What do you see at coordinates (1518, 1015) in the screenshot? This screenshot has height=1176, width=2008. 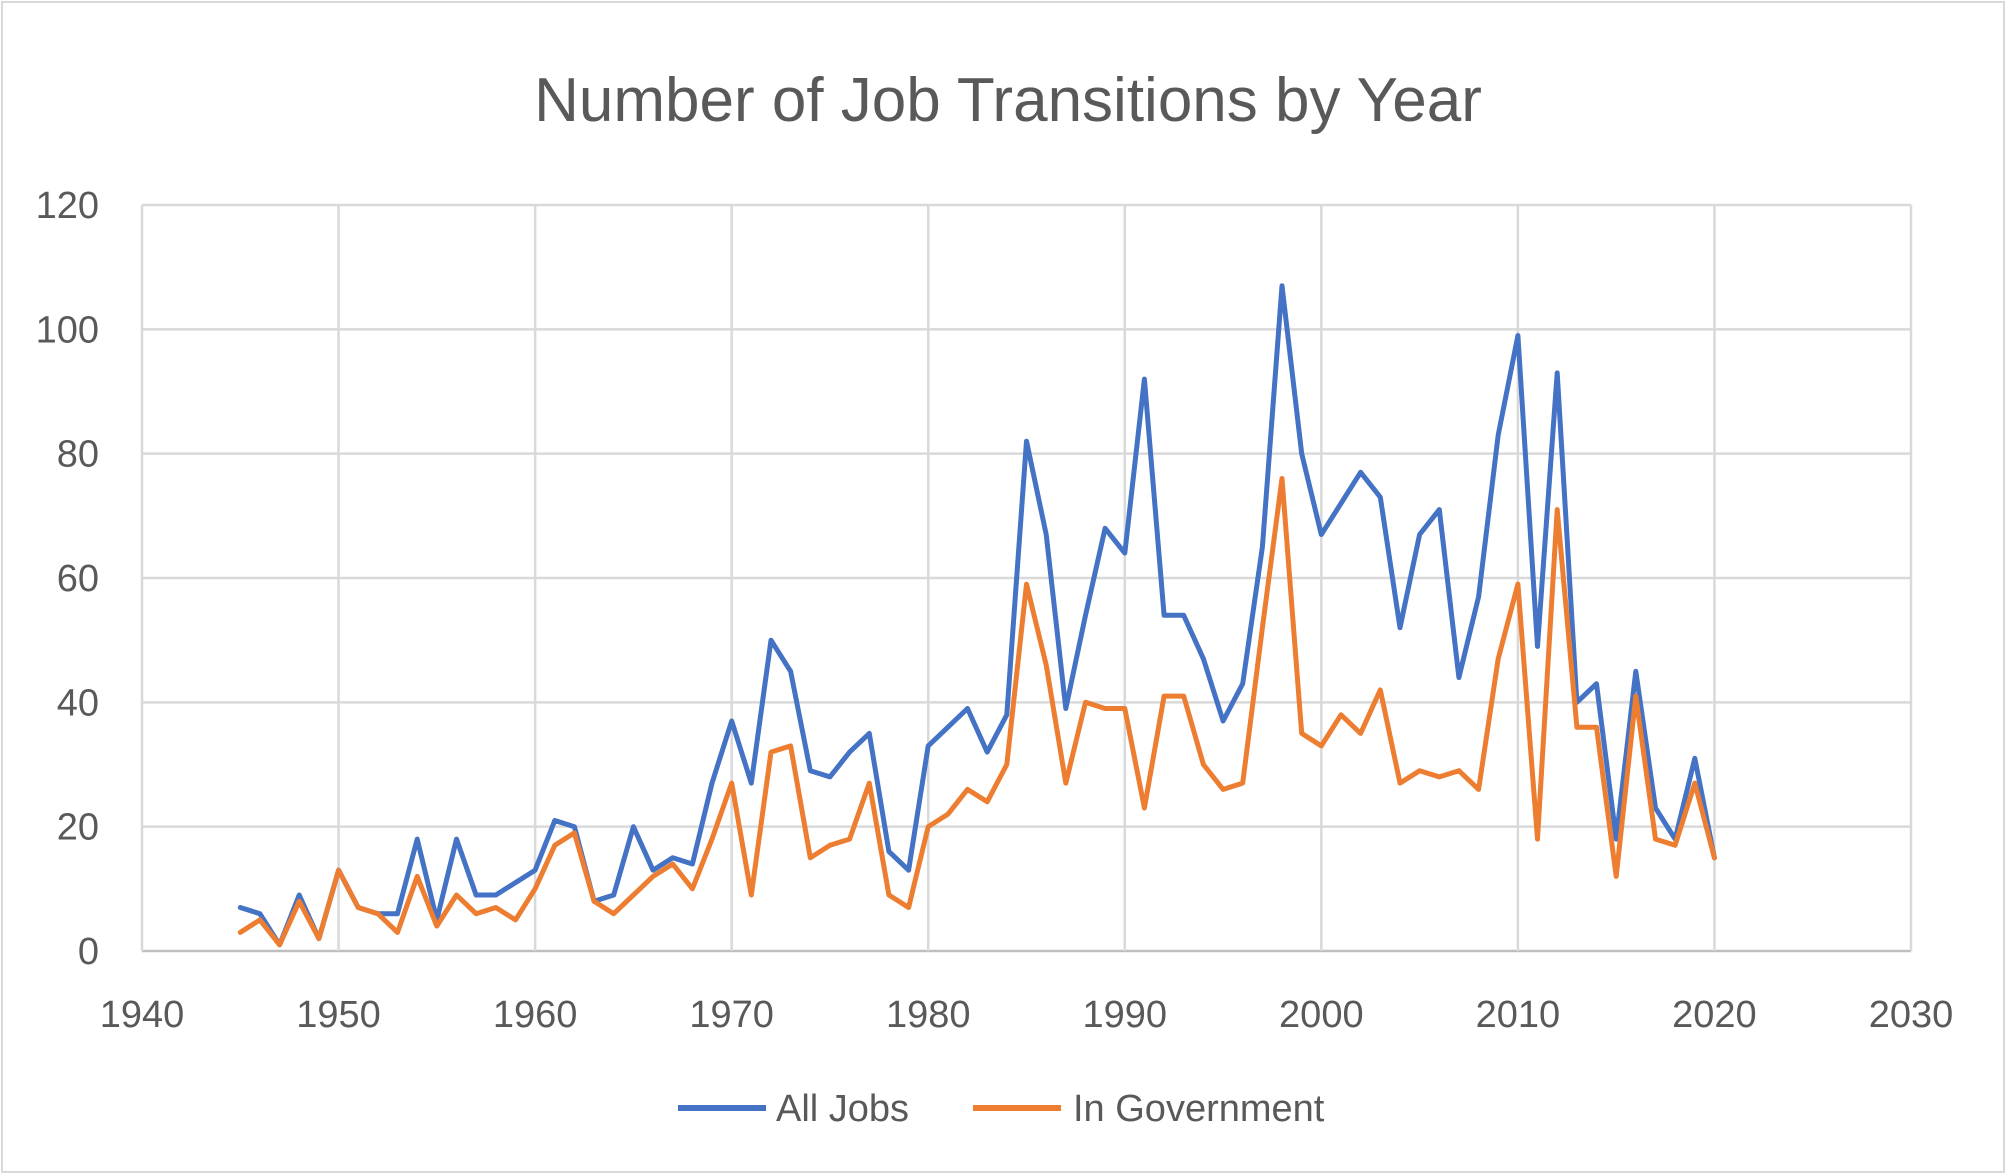 I see `x-tick-label: 2010` at bounding box center [1518, 1015].